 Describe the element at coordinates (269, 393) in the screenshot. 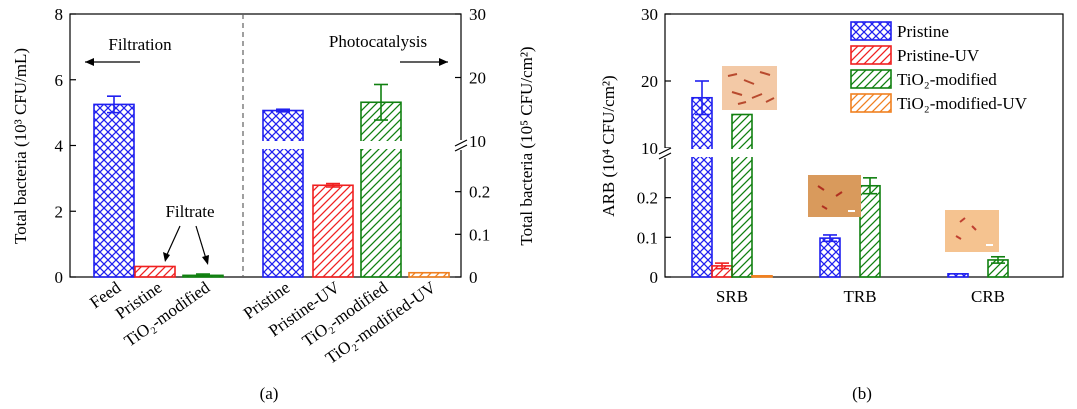

I see `chart-a-caption: (a)` at that location.